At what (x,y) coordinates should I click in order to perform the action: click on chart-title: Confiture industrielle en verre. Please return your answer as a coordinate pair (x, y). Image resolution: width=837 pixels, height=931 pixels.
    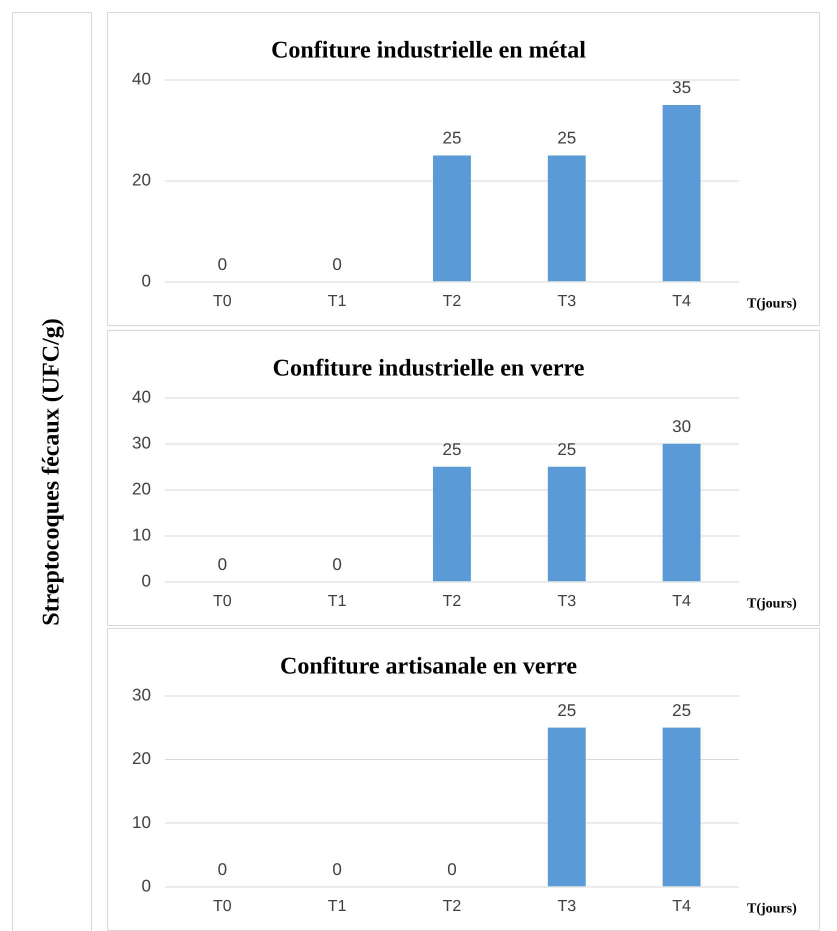
    Looking at the image, I should click on (428, 369).